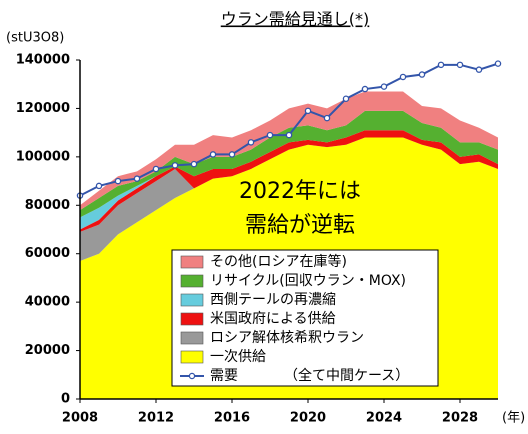 This screenshot has height=434, width=528. What do you see at coordinates (156, 418) in the screenshot?
I see `x-tick-label: 2012` at bounding box center [156, 418].